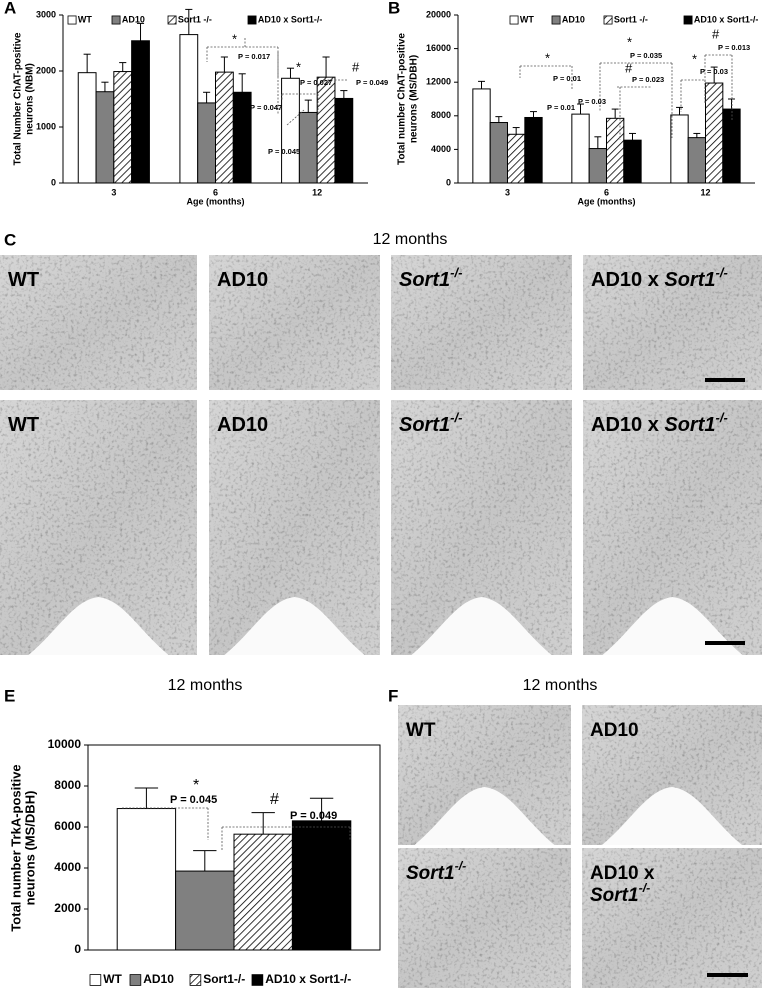  Describe the element at coordinates (734, 47) in the screenshot. I see `annotation: P = 0.013` at that location.